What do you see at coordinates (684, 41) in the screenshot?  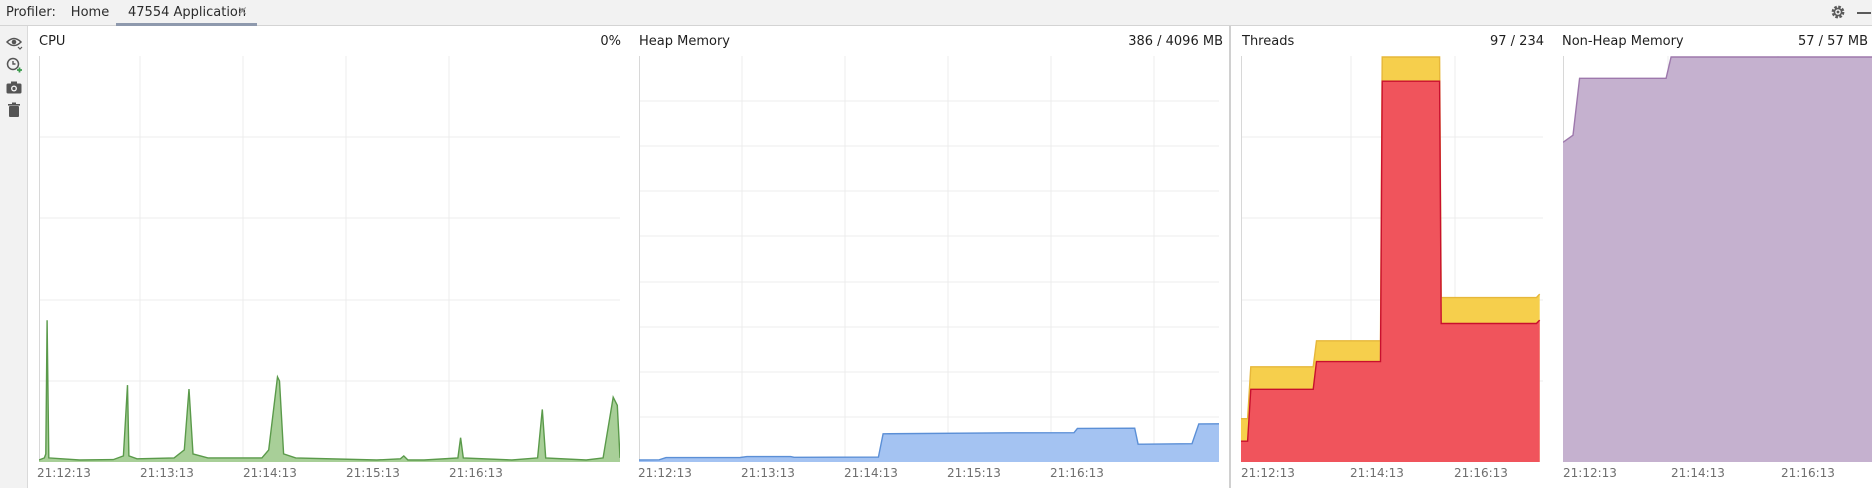 I see `heap-title: Heap Memory` at bounding box center [684, 41].